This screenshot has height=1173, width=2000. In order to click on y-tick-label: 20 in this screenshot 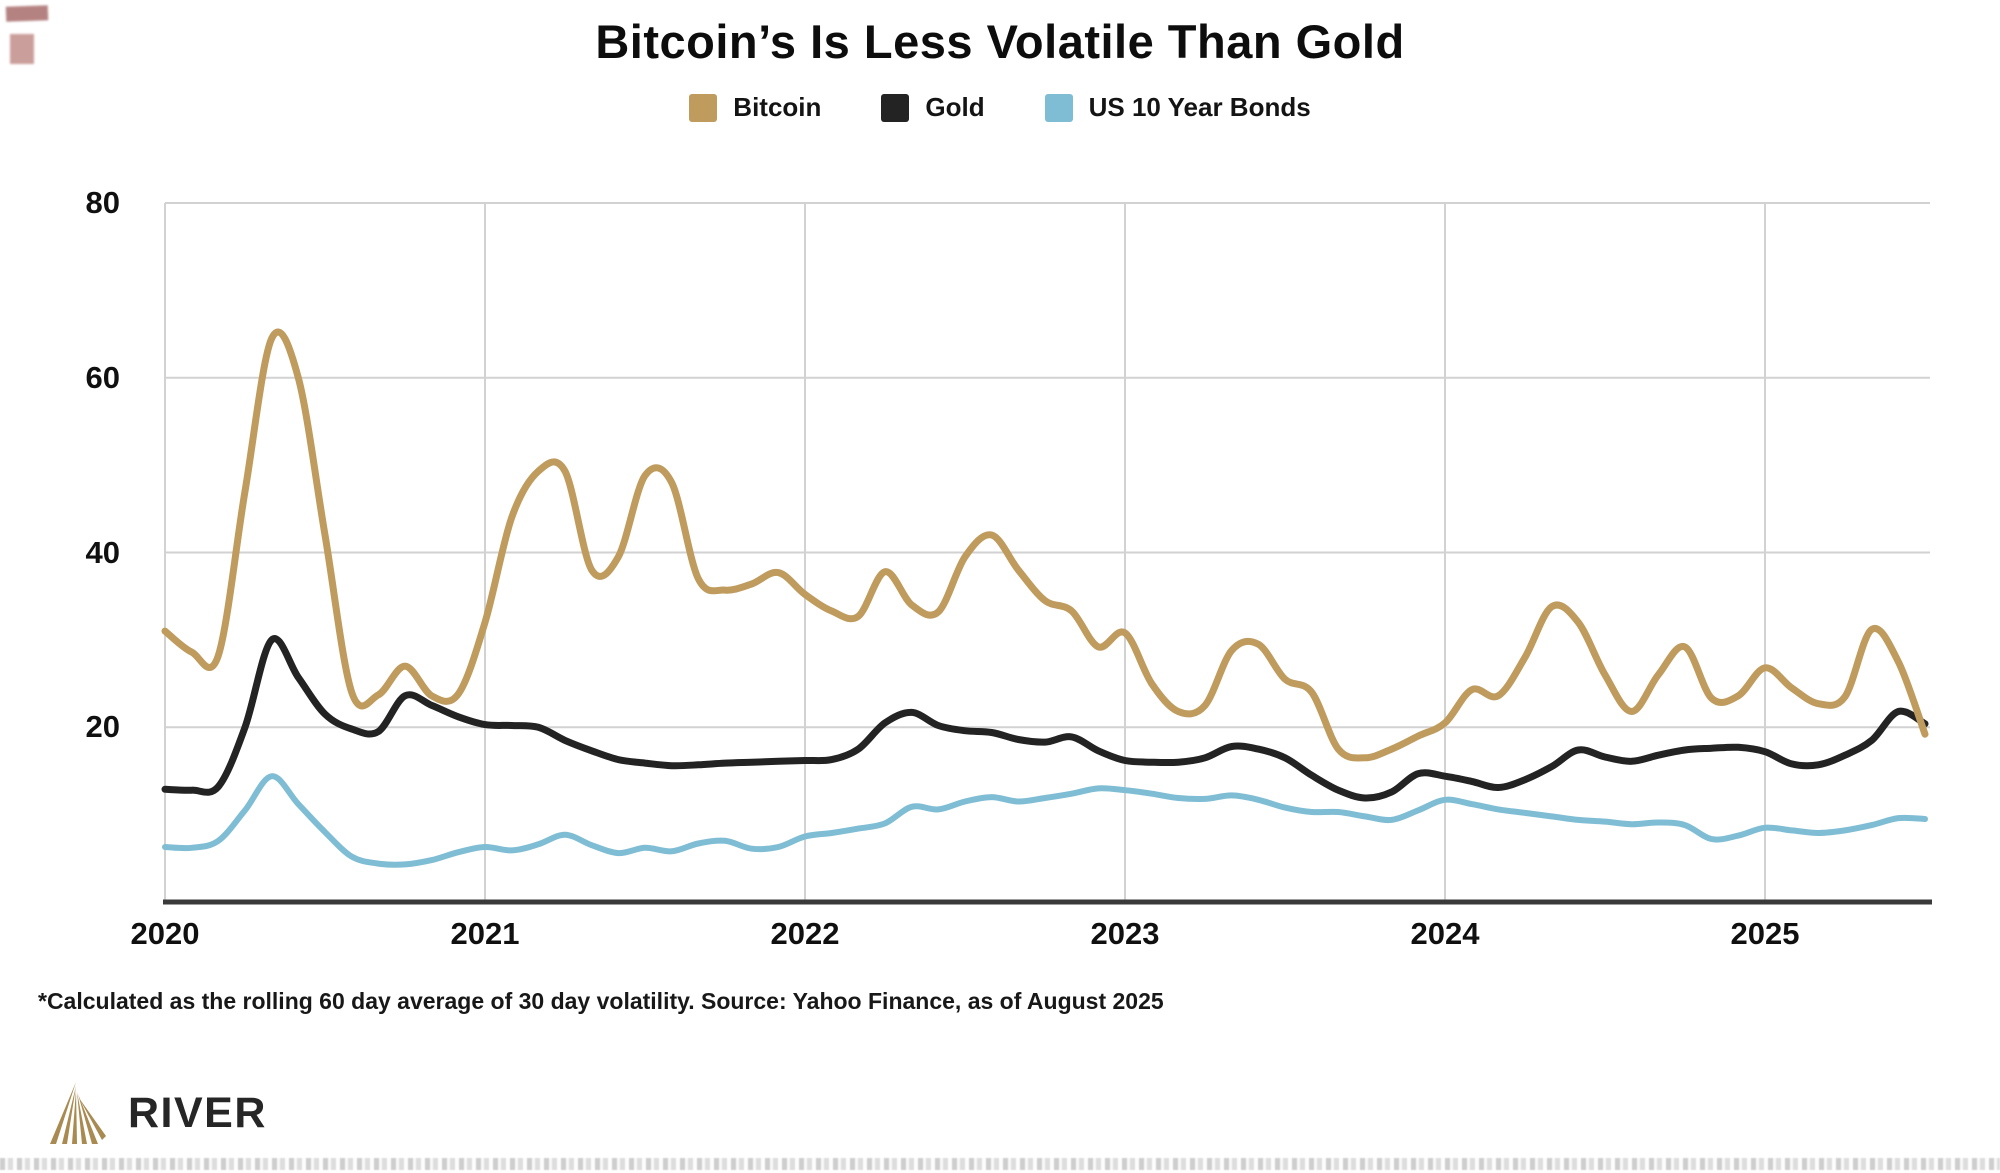, I will do `click(102, 727)`.